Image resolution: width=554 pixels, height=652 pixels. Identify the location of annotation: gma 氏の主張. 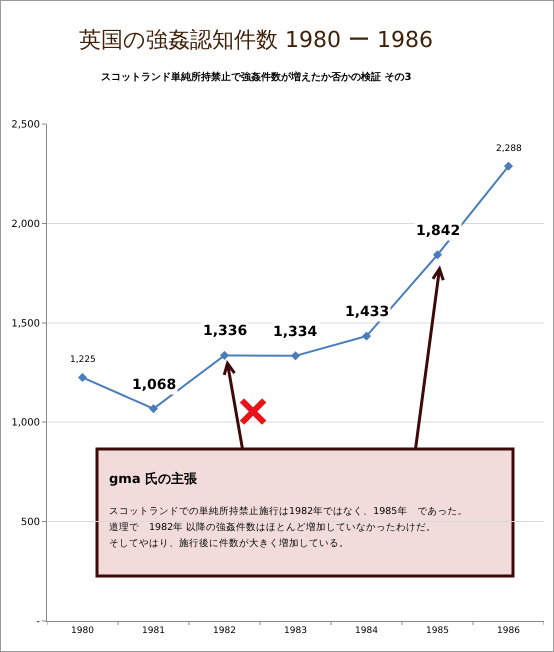
(153, 479).